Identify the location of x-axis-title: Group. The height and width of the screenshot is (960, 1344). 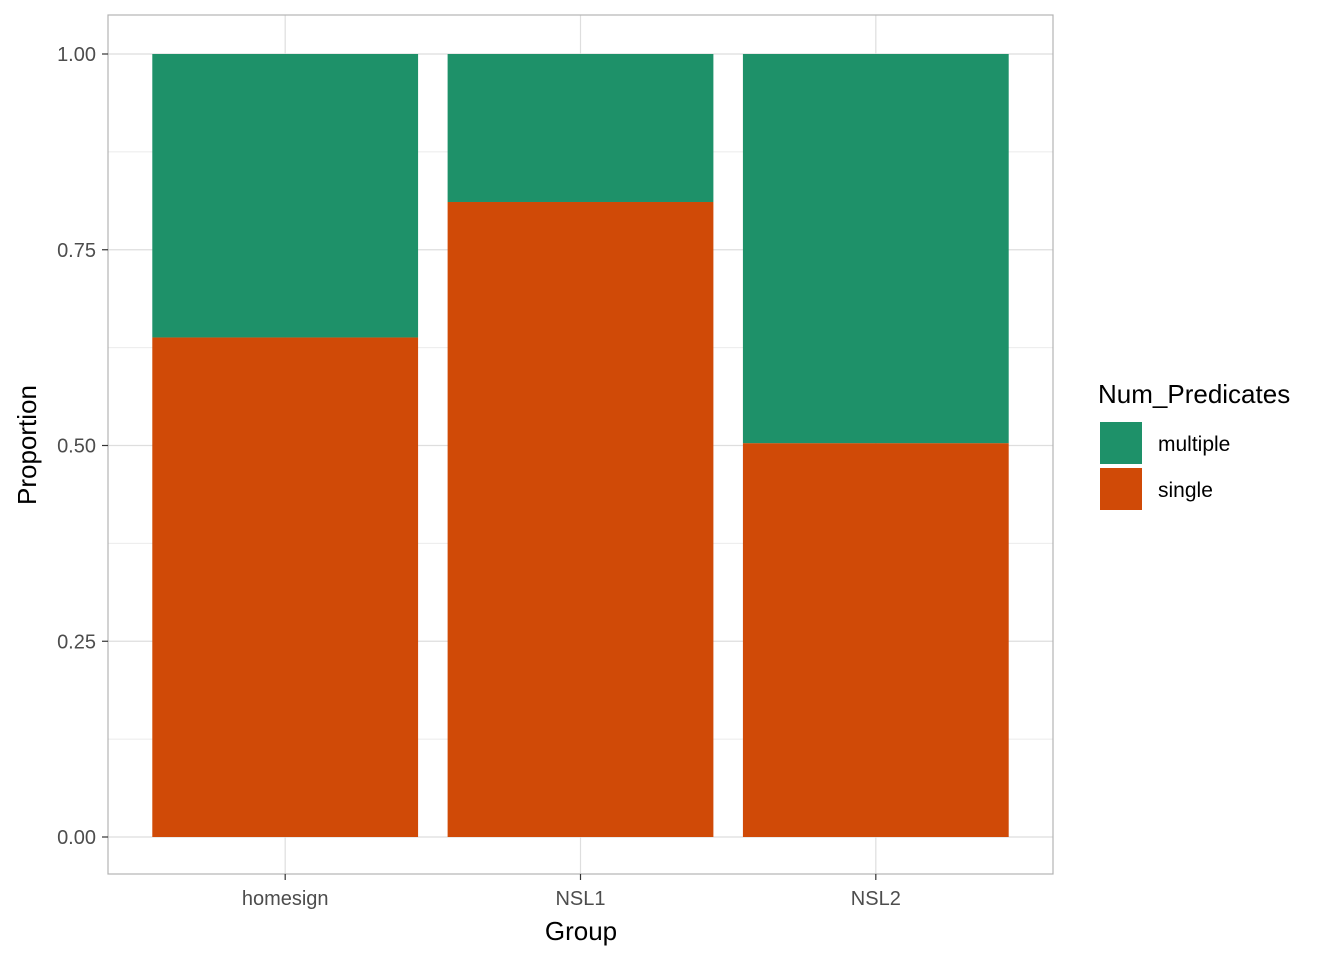
(581, 931).